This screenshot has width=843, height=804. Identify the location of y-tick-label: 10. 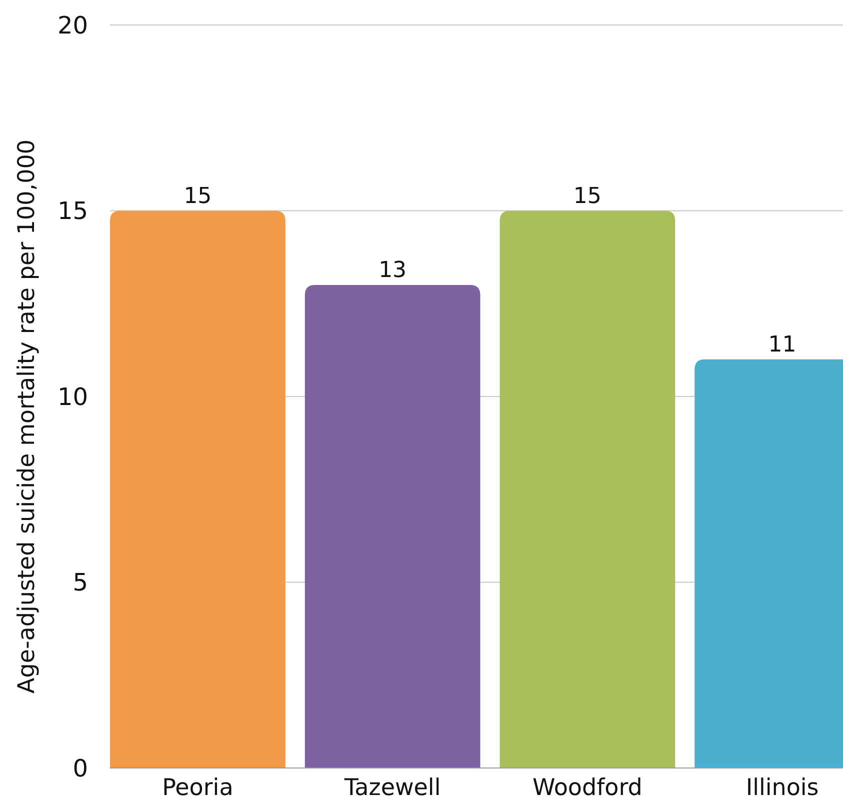
(72, 396).